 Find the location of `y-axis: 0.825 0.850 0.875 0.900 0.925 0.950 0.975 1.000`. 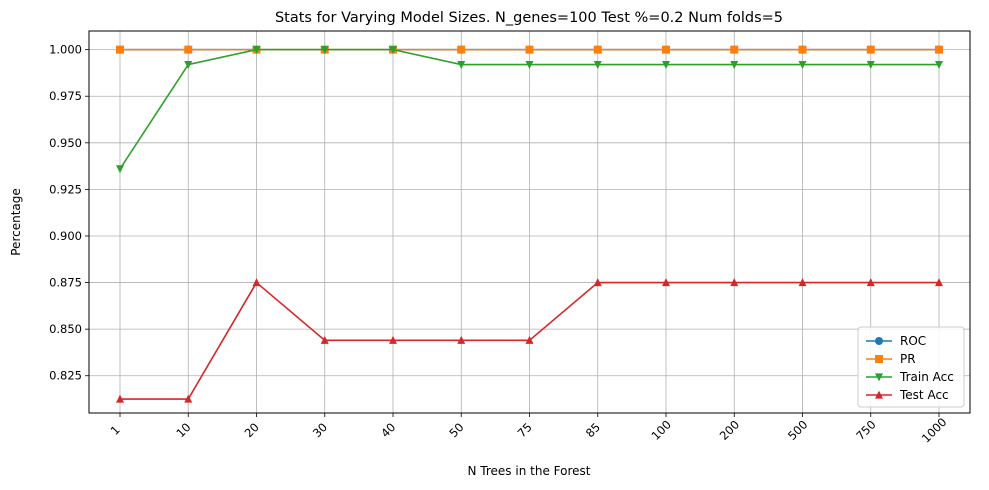

y-axis: 0.825 0.850 0.875 0.900 0.925 0.950 0.975 1.000 is located at coordinates (69, 213).